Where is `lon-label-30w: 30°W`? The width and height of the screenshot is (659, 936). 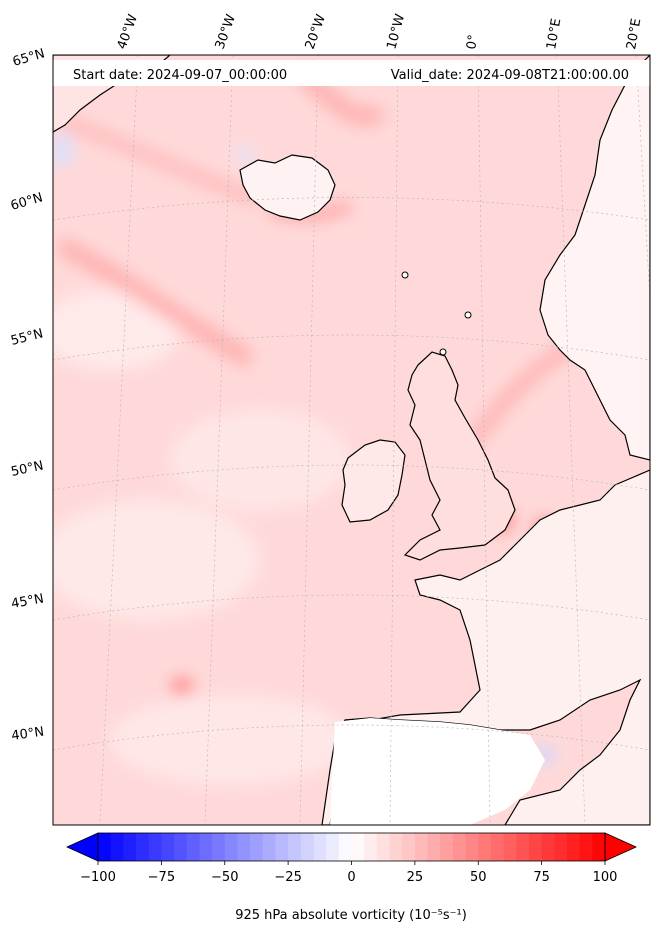
lon-label-30w: 30°W is located at coordinates (226, 31).